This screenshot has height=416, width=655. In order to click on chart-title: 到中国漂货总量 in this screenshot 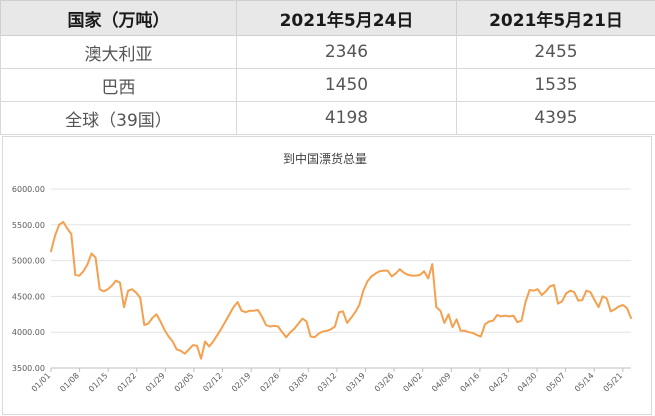, I will do `click(325, 158)`.